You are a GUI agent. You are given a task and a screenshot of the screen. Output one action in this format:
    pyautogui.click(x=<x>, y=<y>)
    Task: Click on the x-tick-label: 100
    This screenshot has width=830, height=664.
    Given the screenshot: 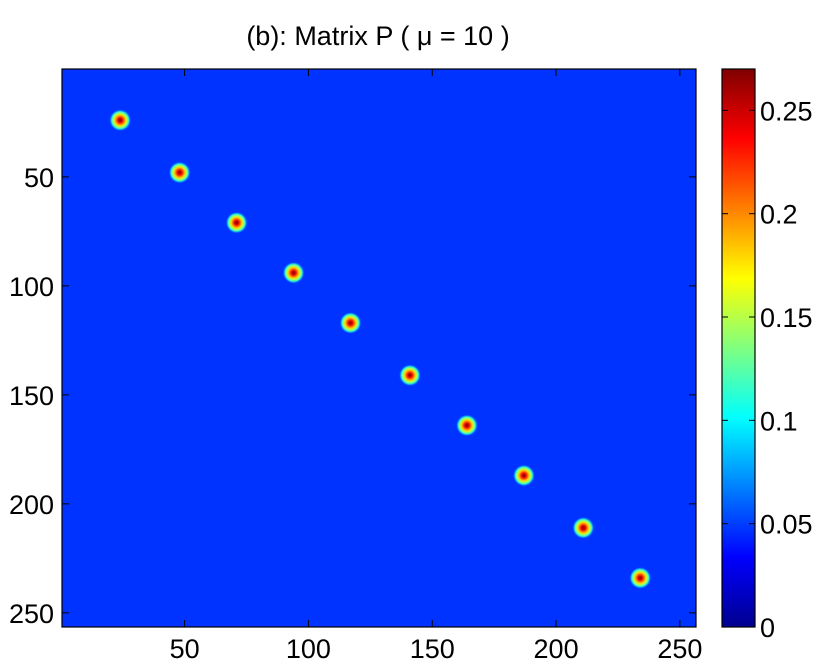 What is the action you would take?
    pyautogui.click(x=308, y=649)
    